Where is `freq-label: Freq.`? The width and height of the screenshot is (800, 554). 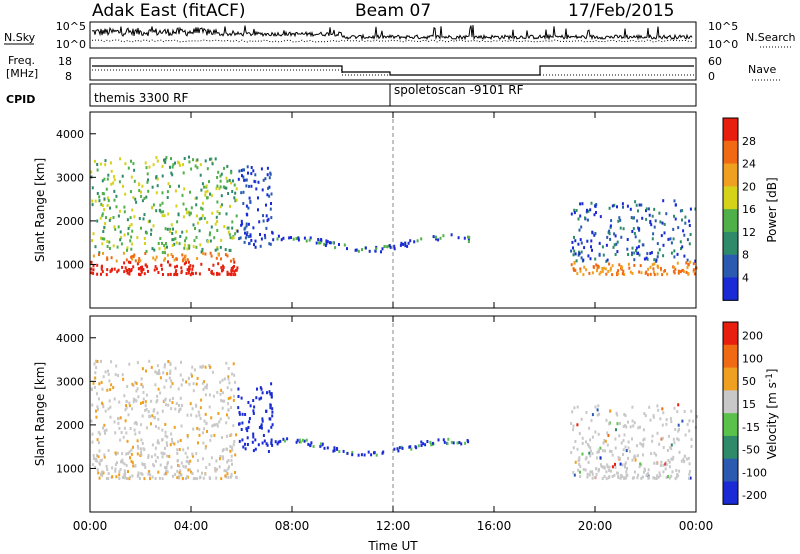
freq-label: Freq. is located at coordinates (21, 60).